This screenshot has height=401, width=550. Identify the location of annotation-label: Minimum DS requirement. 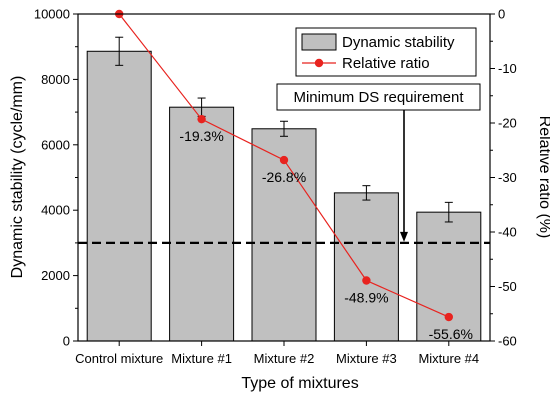
(378, 97).